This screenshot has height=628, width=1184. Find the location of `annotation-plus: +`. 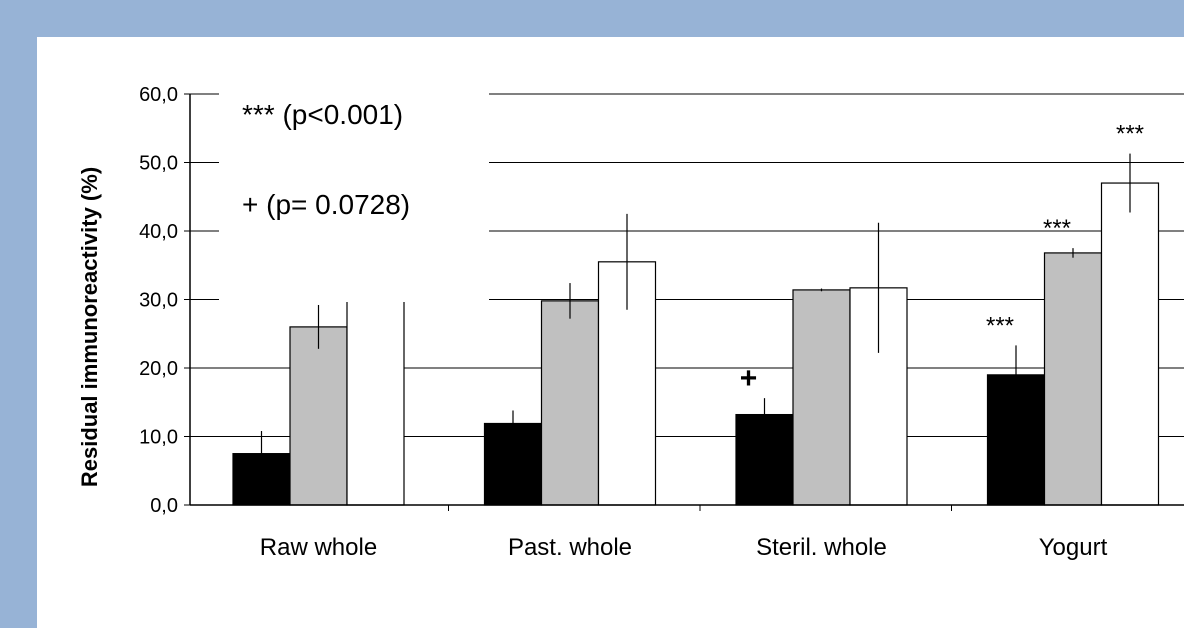

annotation-plus: + is located at coordinates (749, 378).